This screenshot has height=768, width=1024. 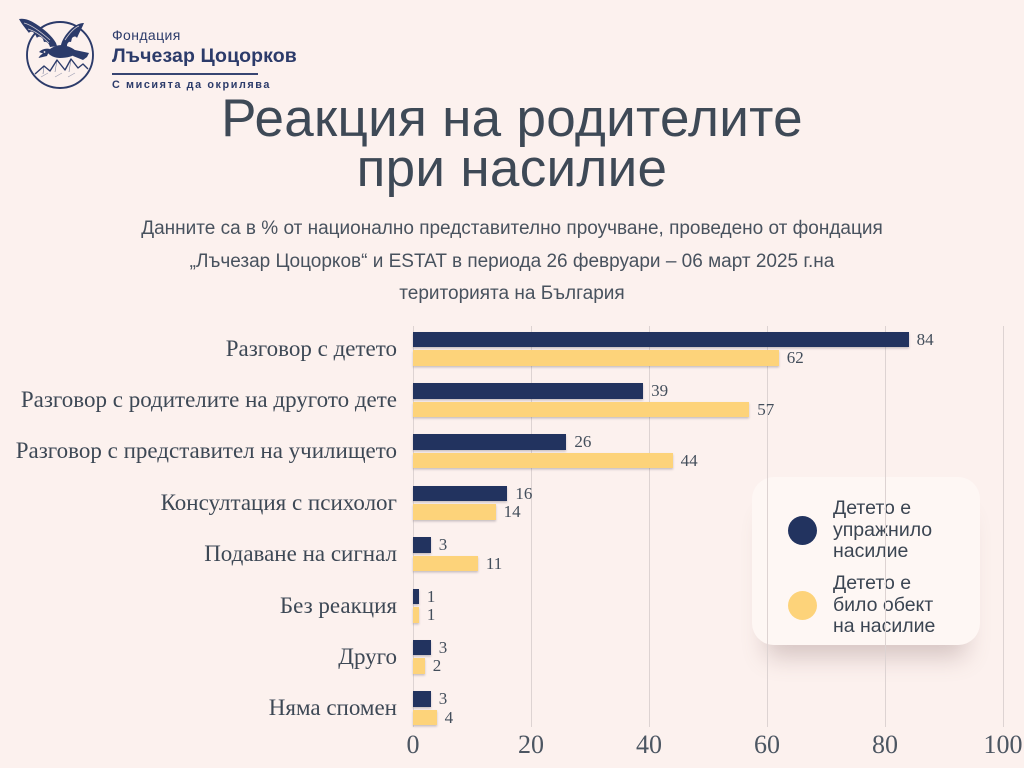 I want to click on x-tick-label: 100, so click(x=1003, y=744).